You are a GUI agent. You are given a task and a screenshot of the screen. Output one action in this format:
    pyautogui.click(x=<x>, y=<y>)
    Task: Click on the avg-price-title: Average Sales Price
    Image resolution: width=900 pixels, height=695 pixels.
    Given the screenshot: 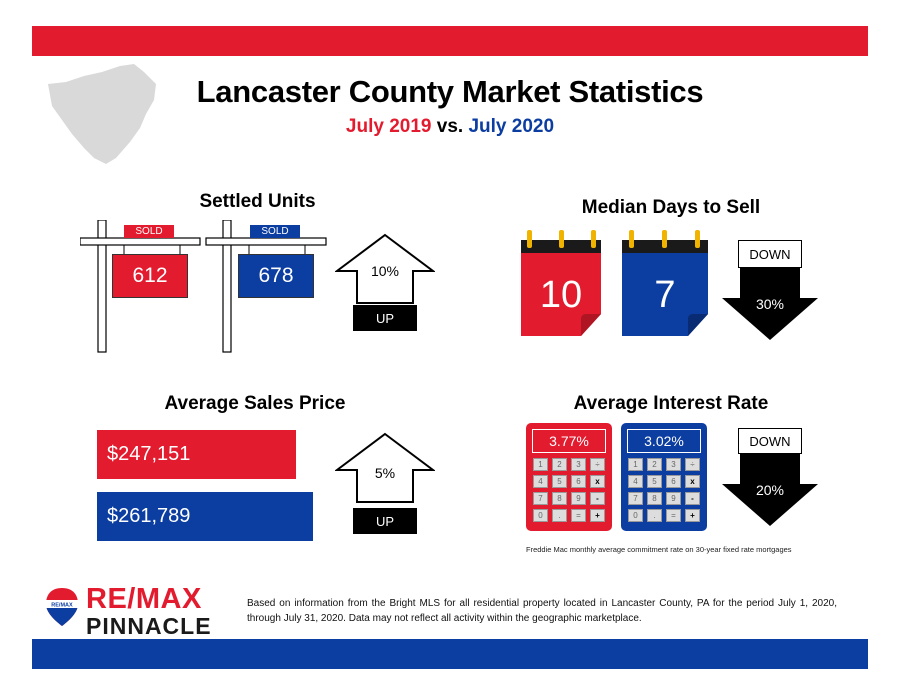 What is the action you would take?
    pyautogui.click(x=255, y=403)
    